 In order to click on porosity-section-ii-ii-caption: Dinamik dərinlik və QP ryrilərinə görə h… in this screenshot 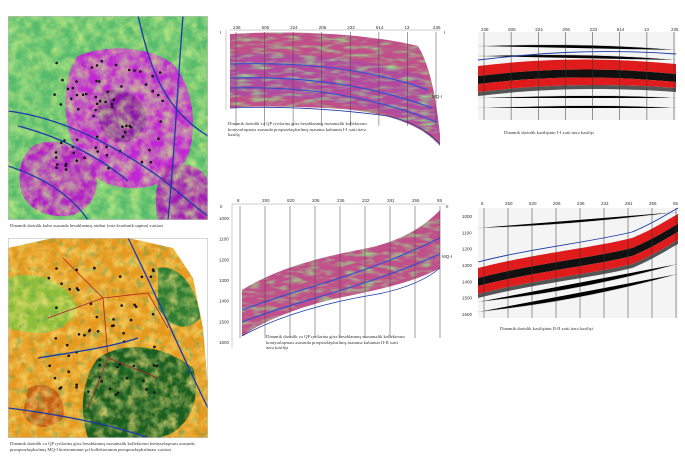, I will do `click(366, 342)`.